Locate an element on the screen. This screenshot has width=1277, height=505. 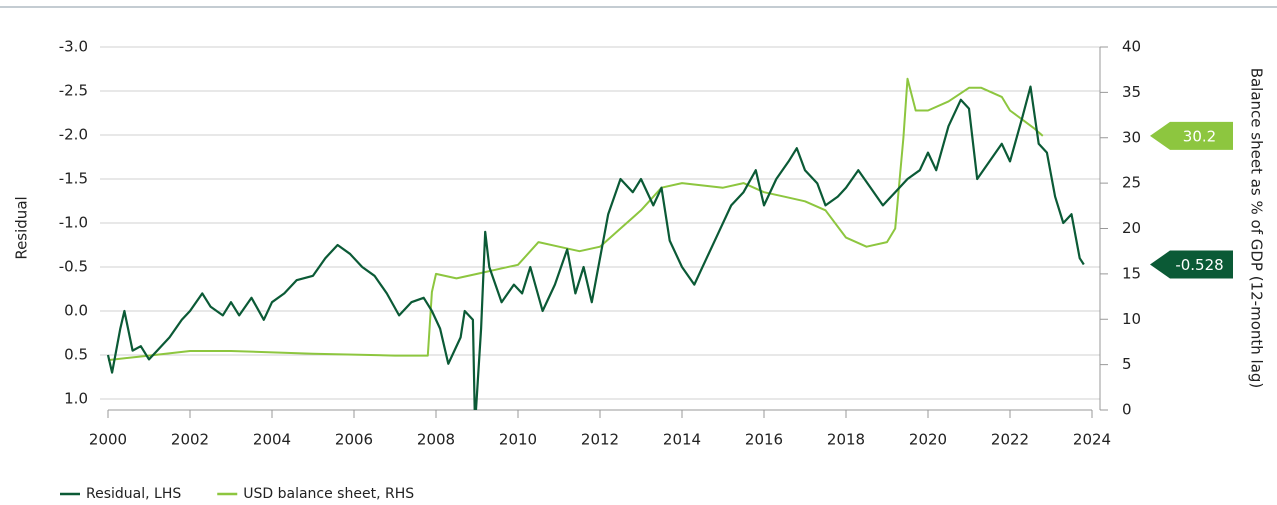
y2-tick-label: 10 is located at coordinates (1131, 319).